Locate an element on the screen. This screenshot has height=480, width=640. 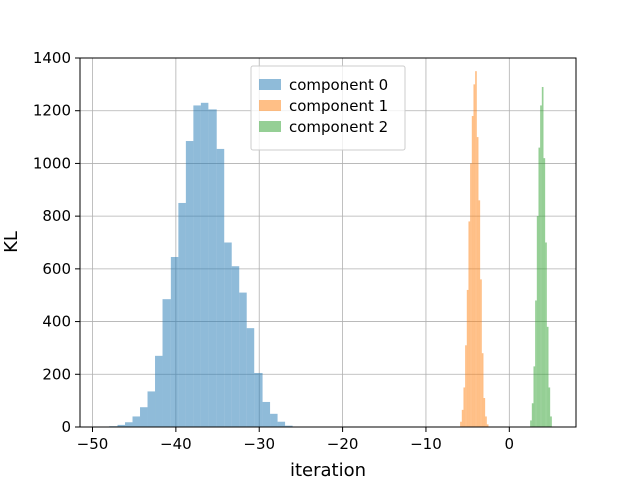
x-axis-label: iteration is located at coordinates (328, 470).